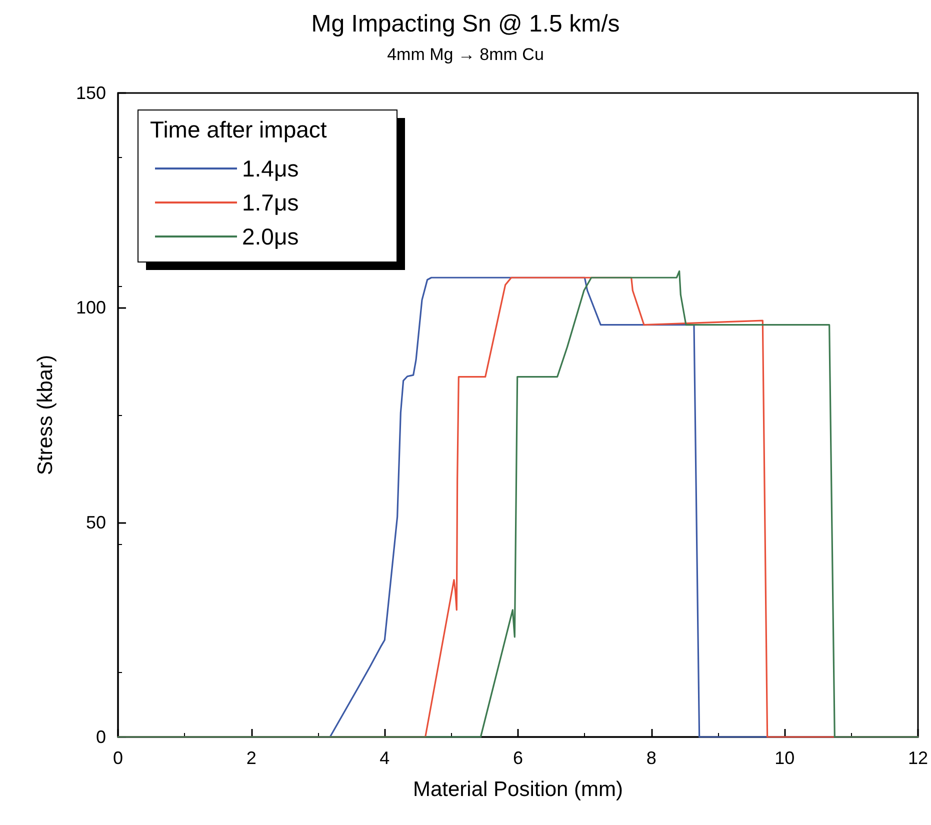 This screenshot has height=825, width=931. What do you see at coordinates (45, 415) in the screenshot?
I see `y-axis-title: Stress (kbar)` at bounding box center [45, 415].